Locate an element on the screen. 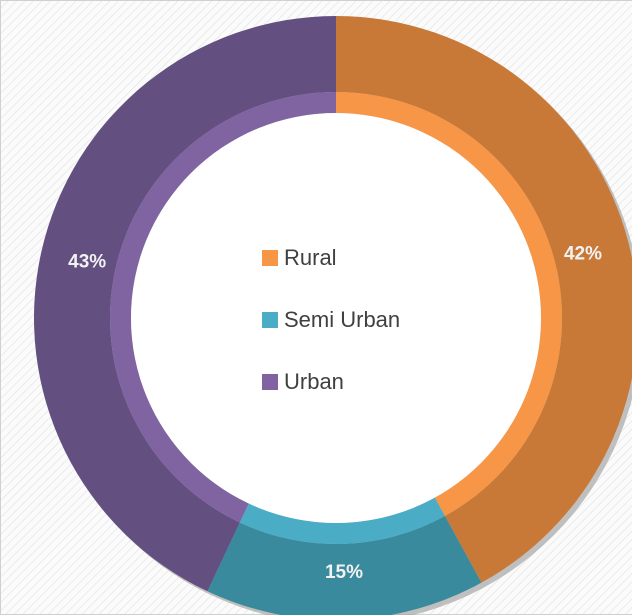 Image resolution: width=632 pixels, height=615 pixels. legend-label: Urban is located at coordinates (314, 381).